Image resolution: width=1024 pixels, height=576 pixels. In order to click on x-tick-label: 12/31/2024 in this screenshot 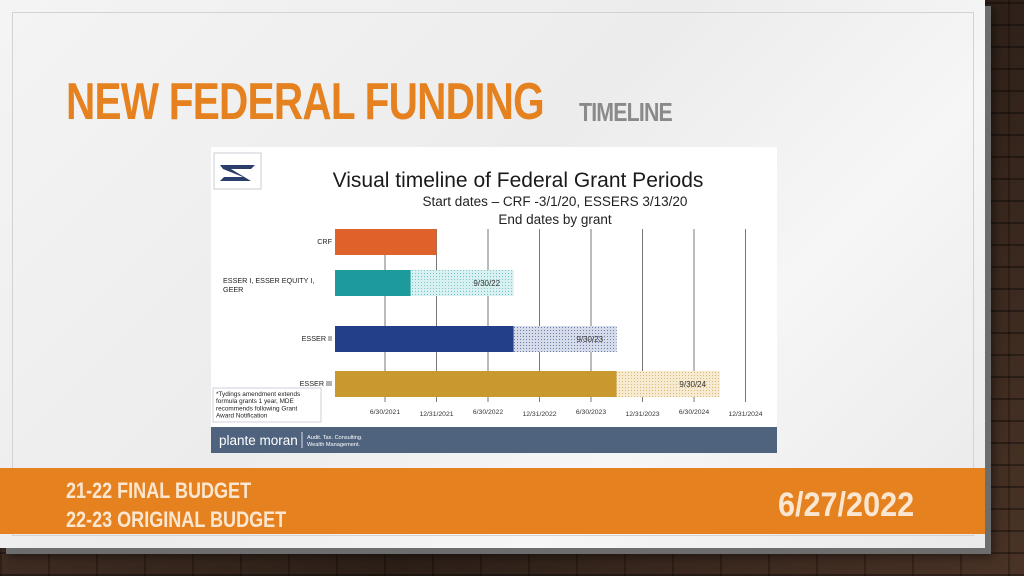, I will do `click(745, 414)`.